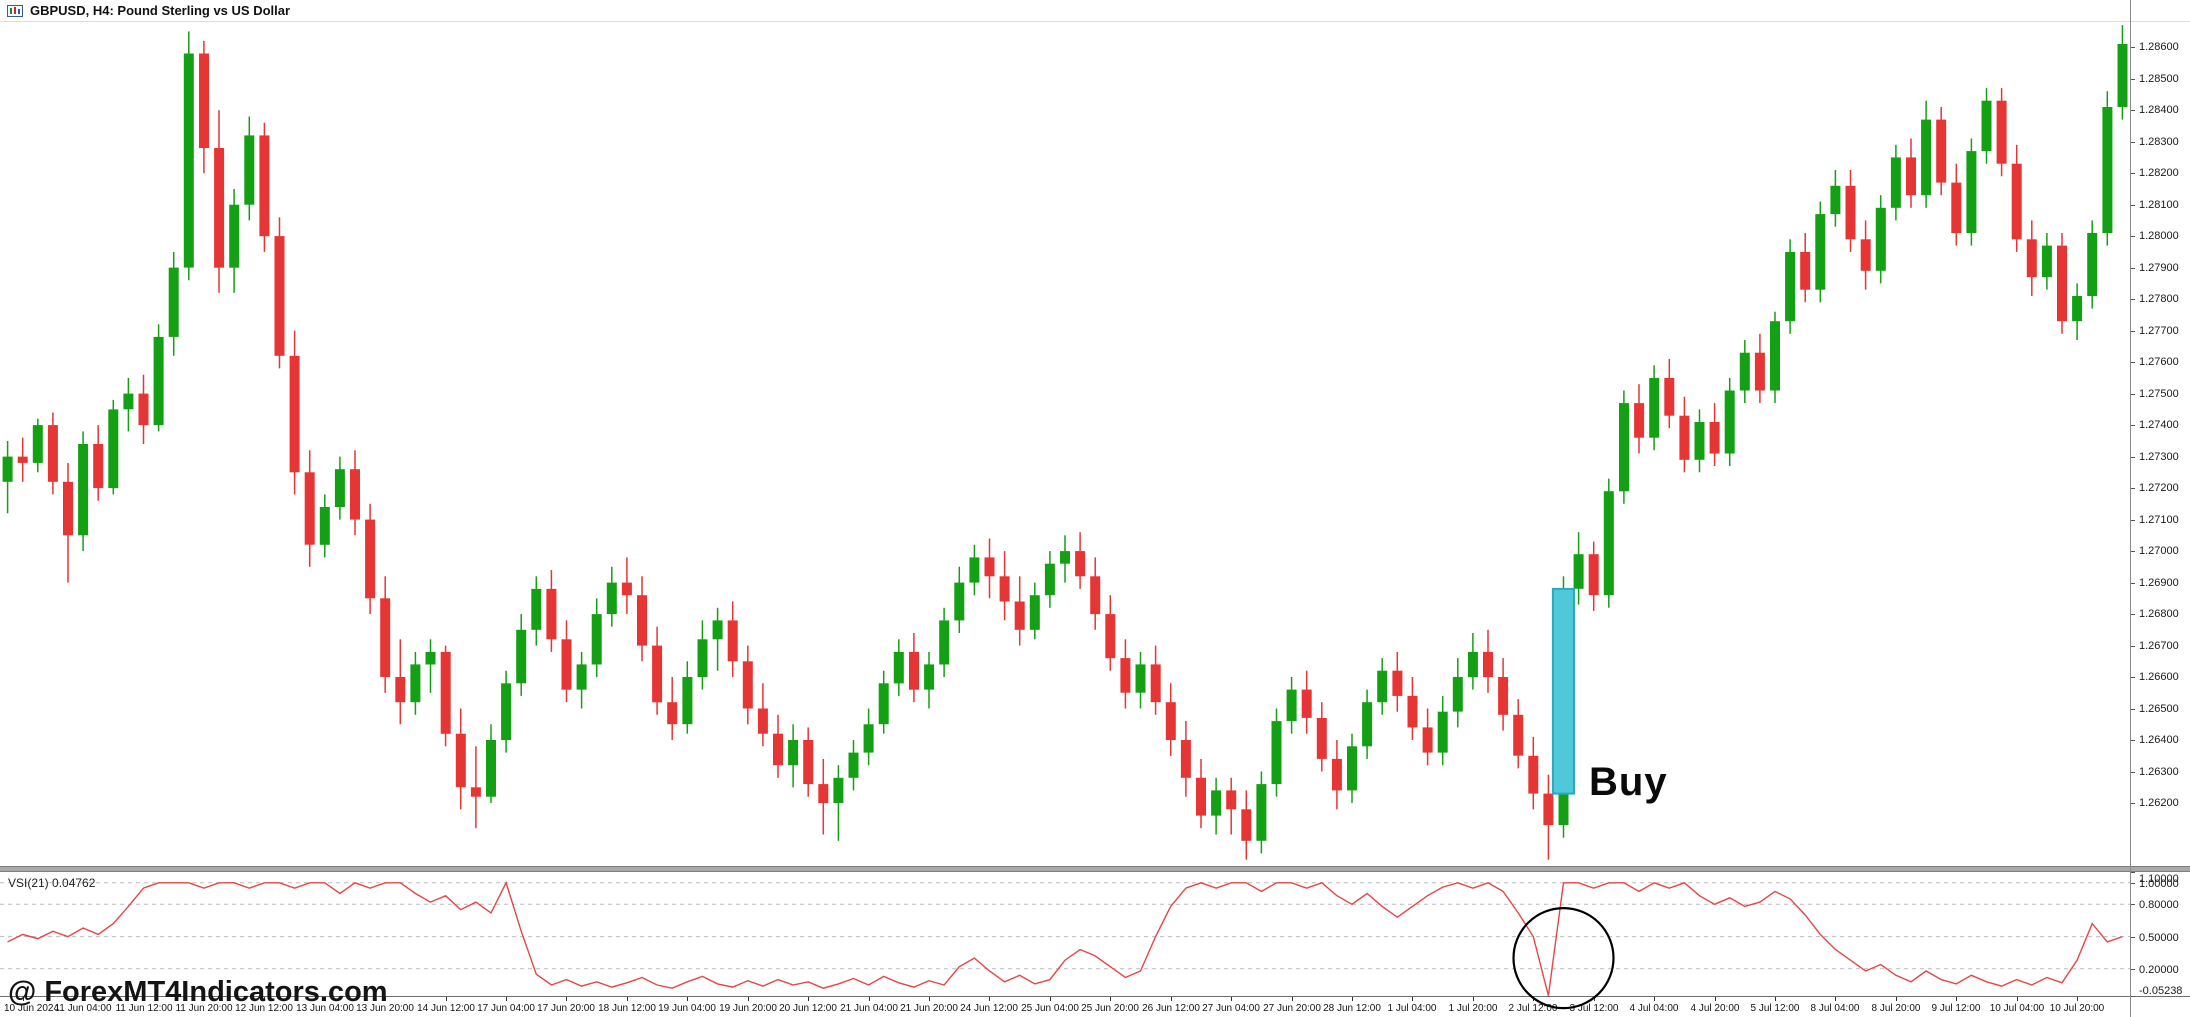 The height and width of the screenshot is (1017, 2190). Describe the element at coordinates (1412, 1008) in the screenshot. I see `time-axis-label: 1 Jul 04:00` at that location.